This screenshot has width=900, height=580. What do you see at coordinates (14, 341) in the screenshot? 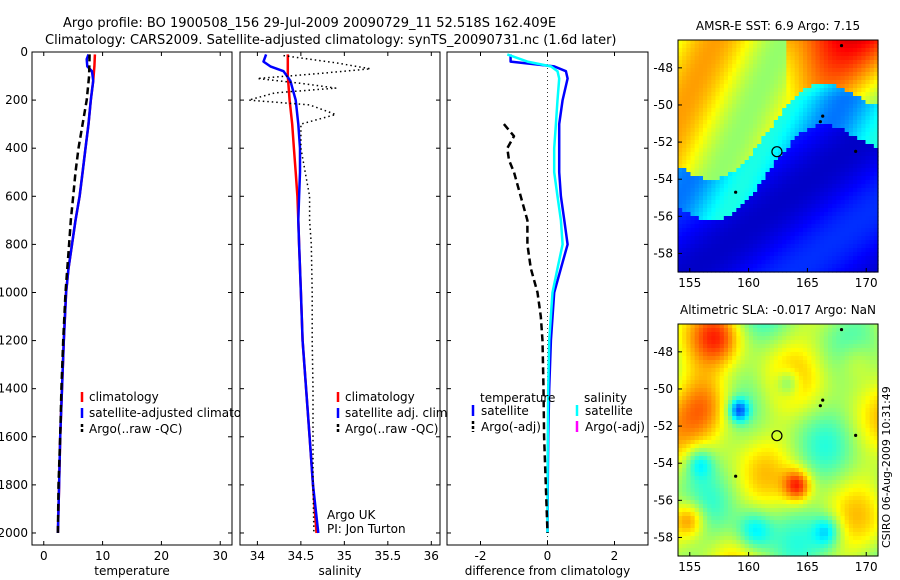
I see `y-tick-label: 1200` at bounding box center [14, 341].